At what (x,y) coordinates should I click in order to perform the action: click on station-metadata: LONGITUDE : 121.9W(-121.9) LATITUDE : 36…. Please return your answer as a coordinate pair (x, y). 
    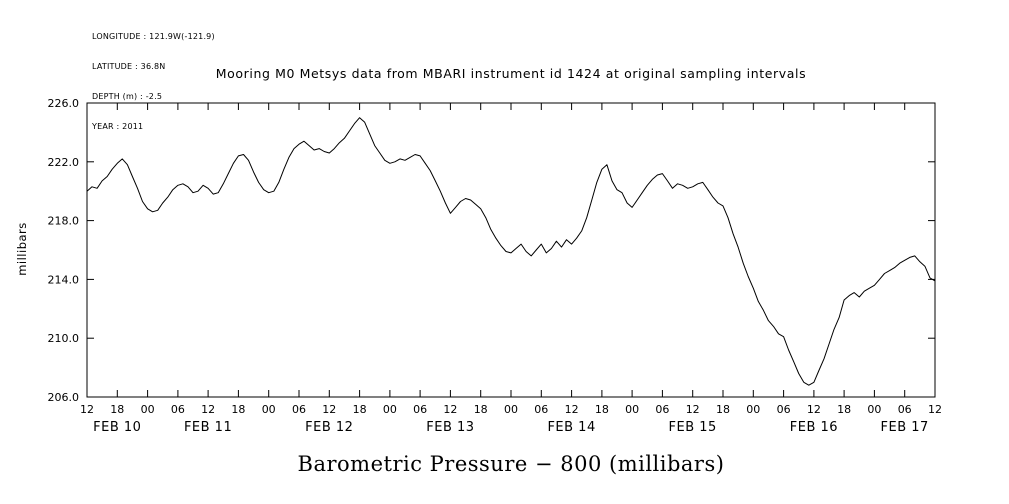
    Looking at the image, I should click on (153, 77).